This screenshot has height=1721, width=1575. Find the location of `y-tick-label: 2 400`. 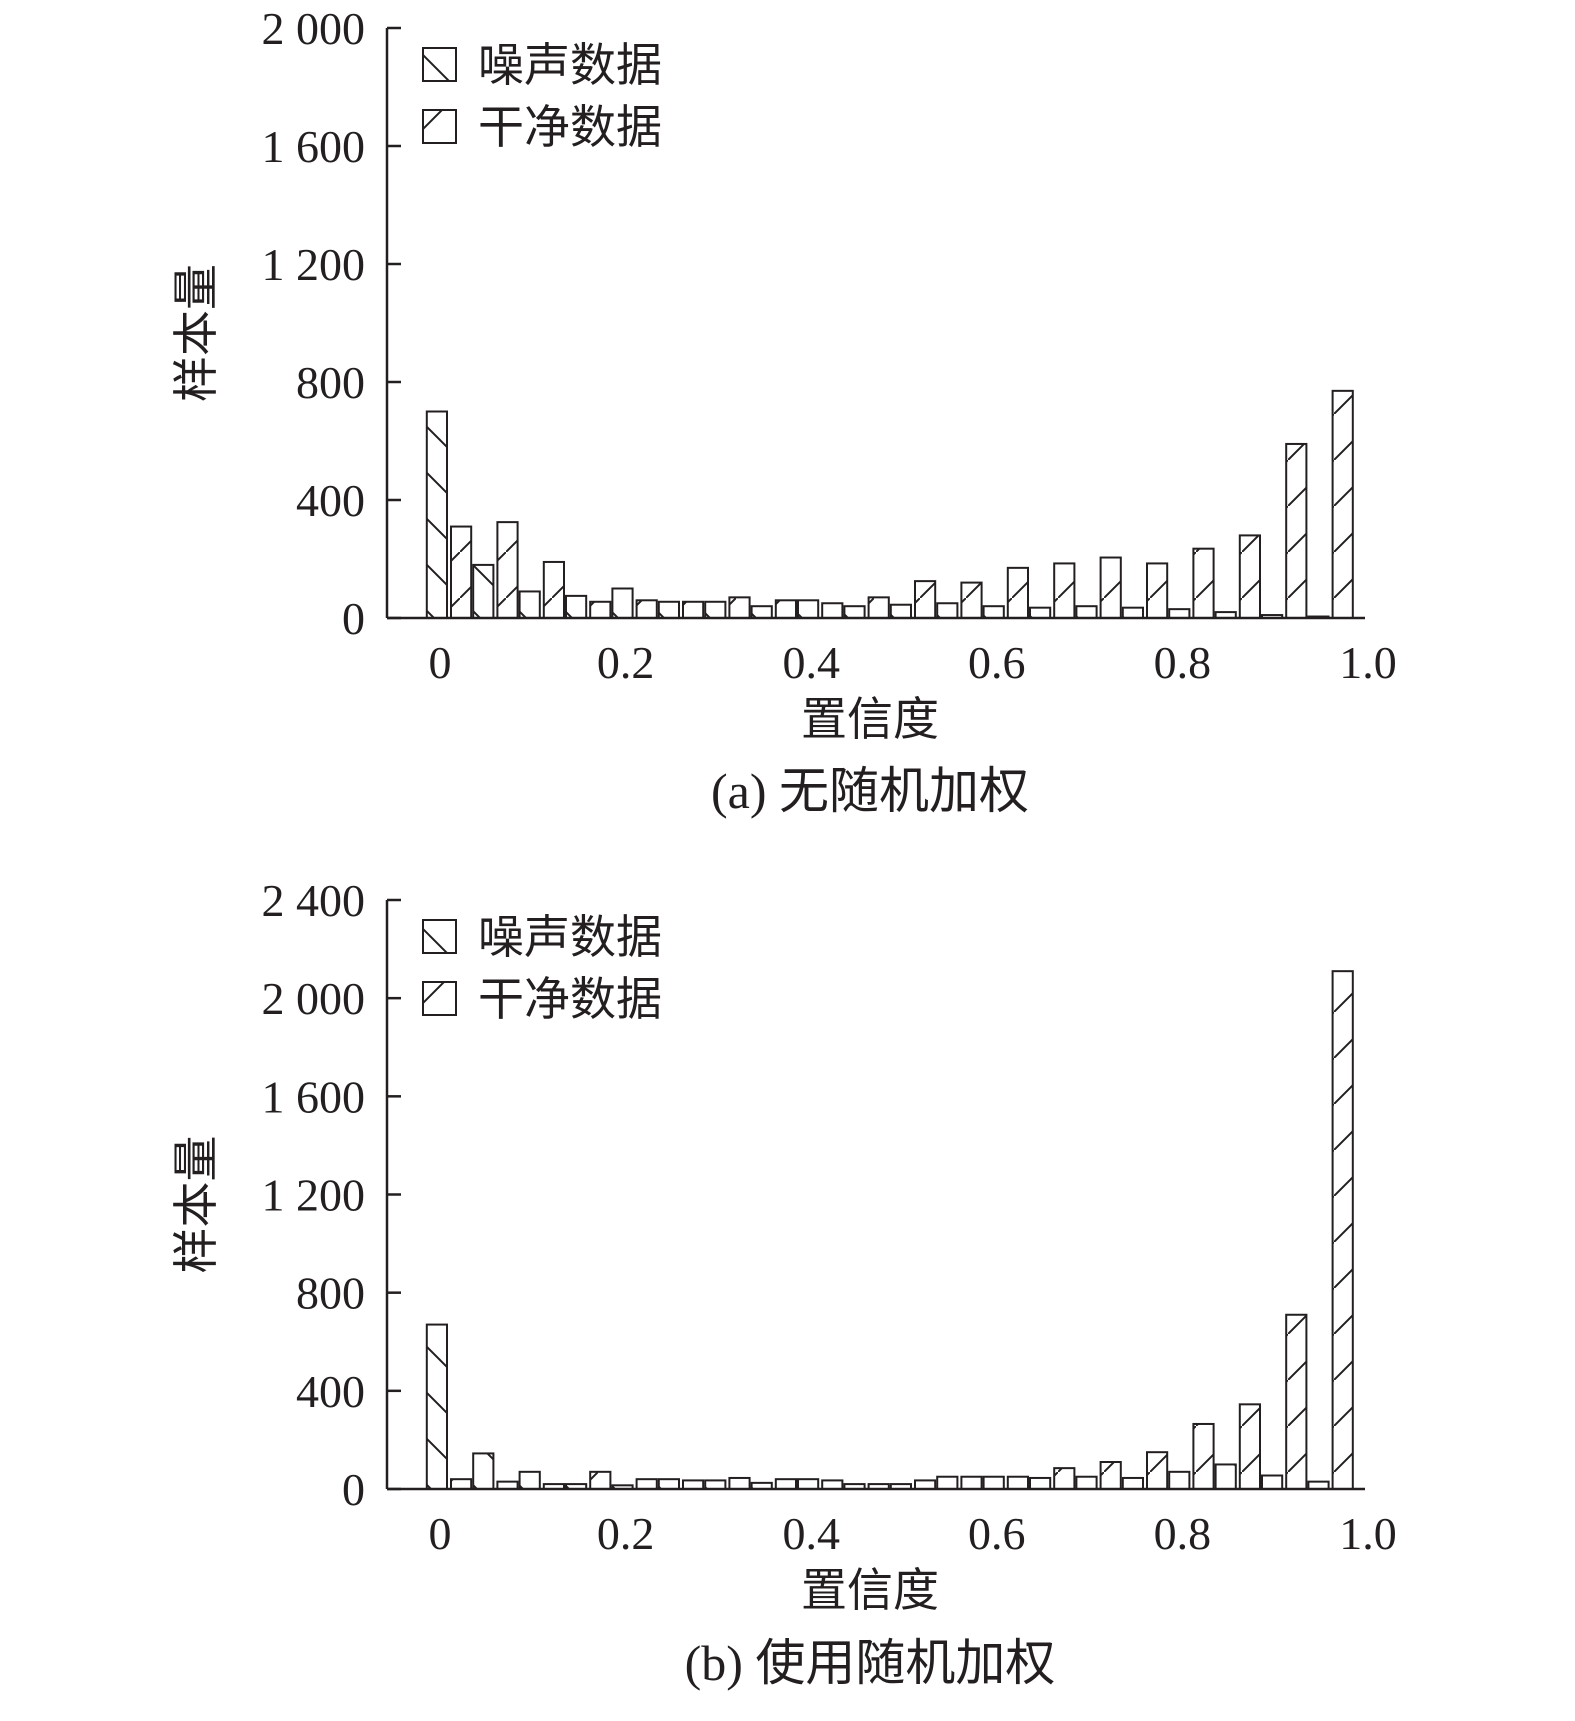

y-tick-label: 2 400 is located at coordinates (314, 900).